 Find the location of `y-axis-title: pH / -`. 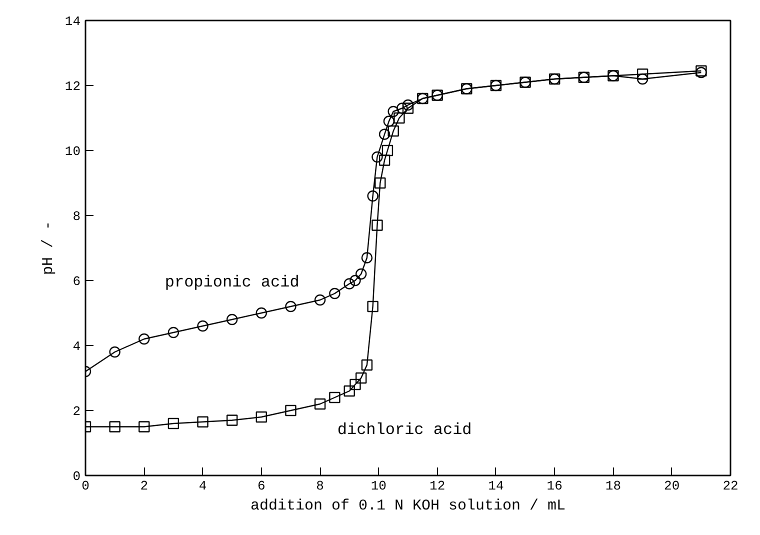

y-axis-title: pH / - is located at coordinates (48, 248).